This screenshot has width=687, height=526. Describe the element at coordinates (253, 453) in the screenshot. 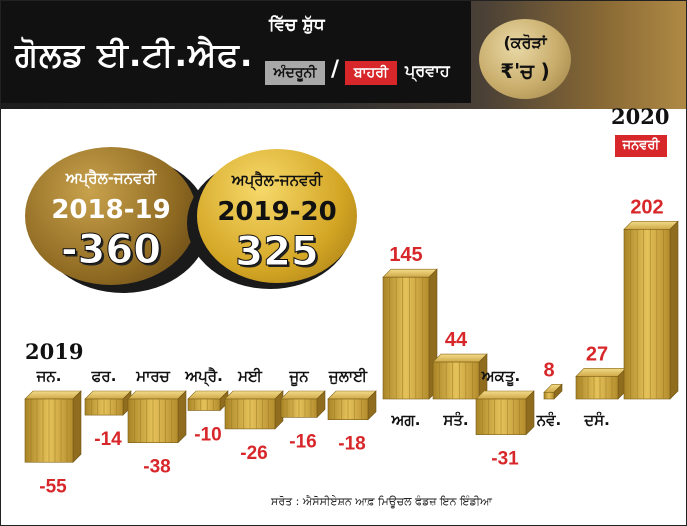

I see `value-label: -26` at that location.